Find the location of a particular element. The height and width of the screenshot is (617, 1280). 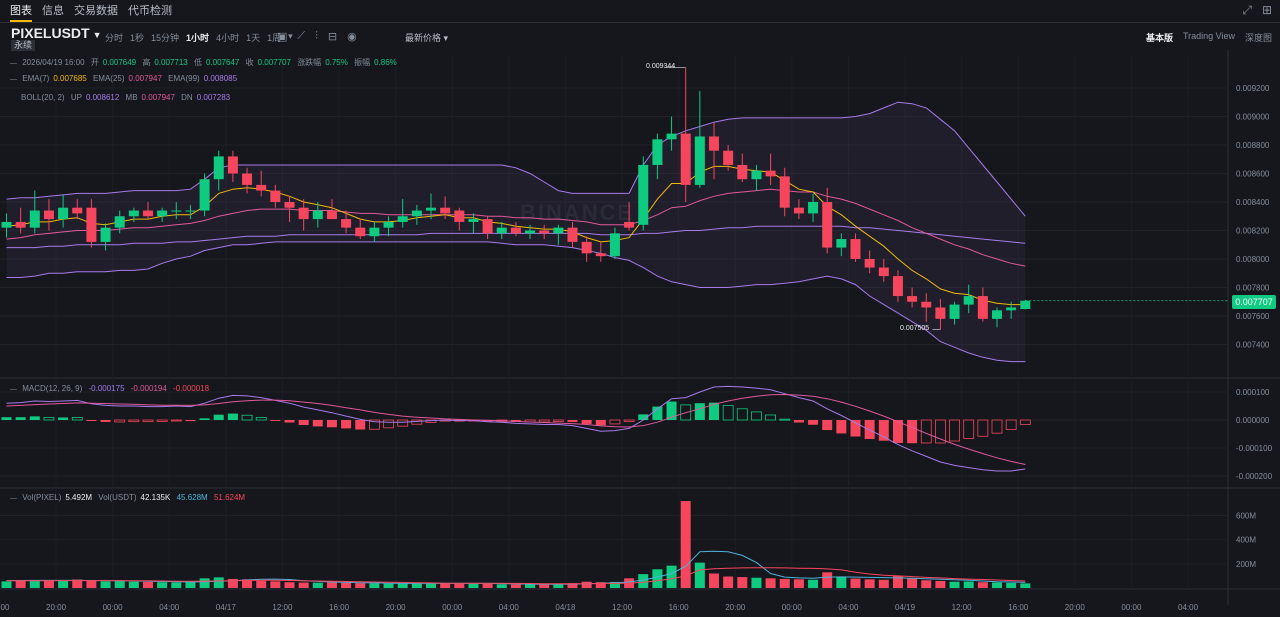

time-tick-label: 04/19 is located at coordinates (905, 607).